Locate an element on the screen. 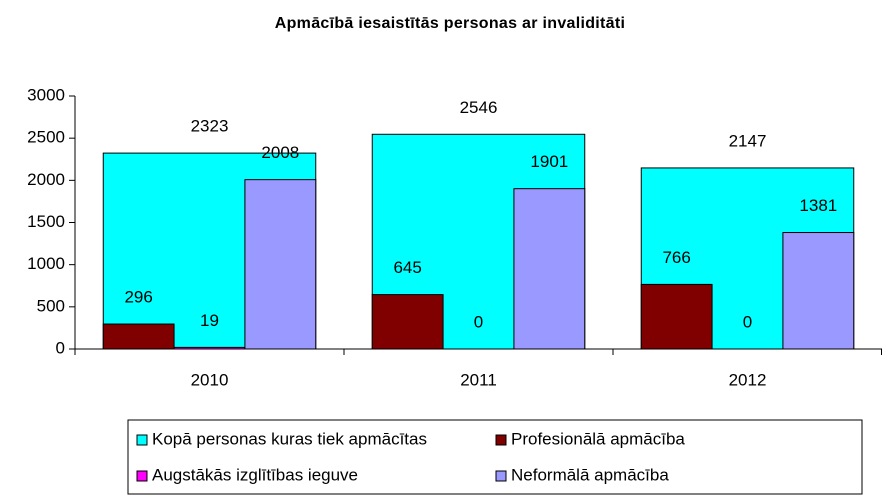  y-tick-label: 1000 is located at coordinates (46, 263).